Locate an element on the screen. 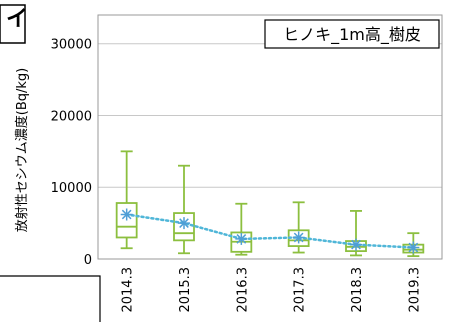  legend: ヒノキ_1m高_樹皮 is located at coordinates (352, 34).